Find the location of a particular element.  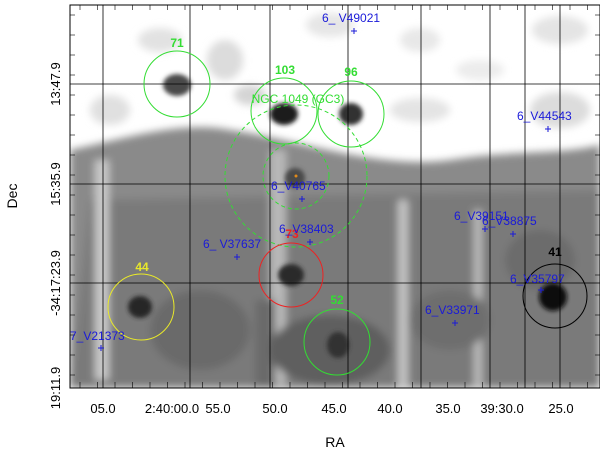

source-label: 7_V21373 is located at coordinates (97, 336).